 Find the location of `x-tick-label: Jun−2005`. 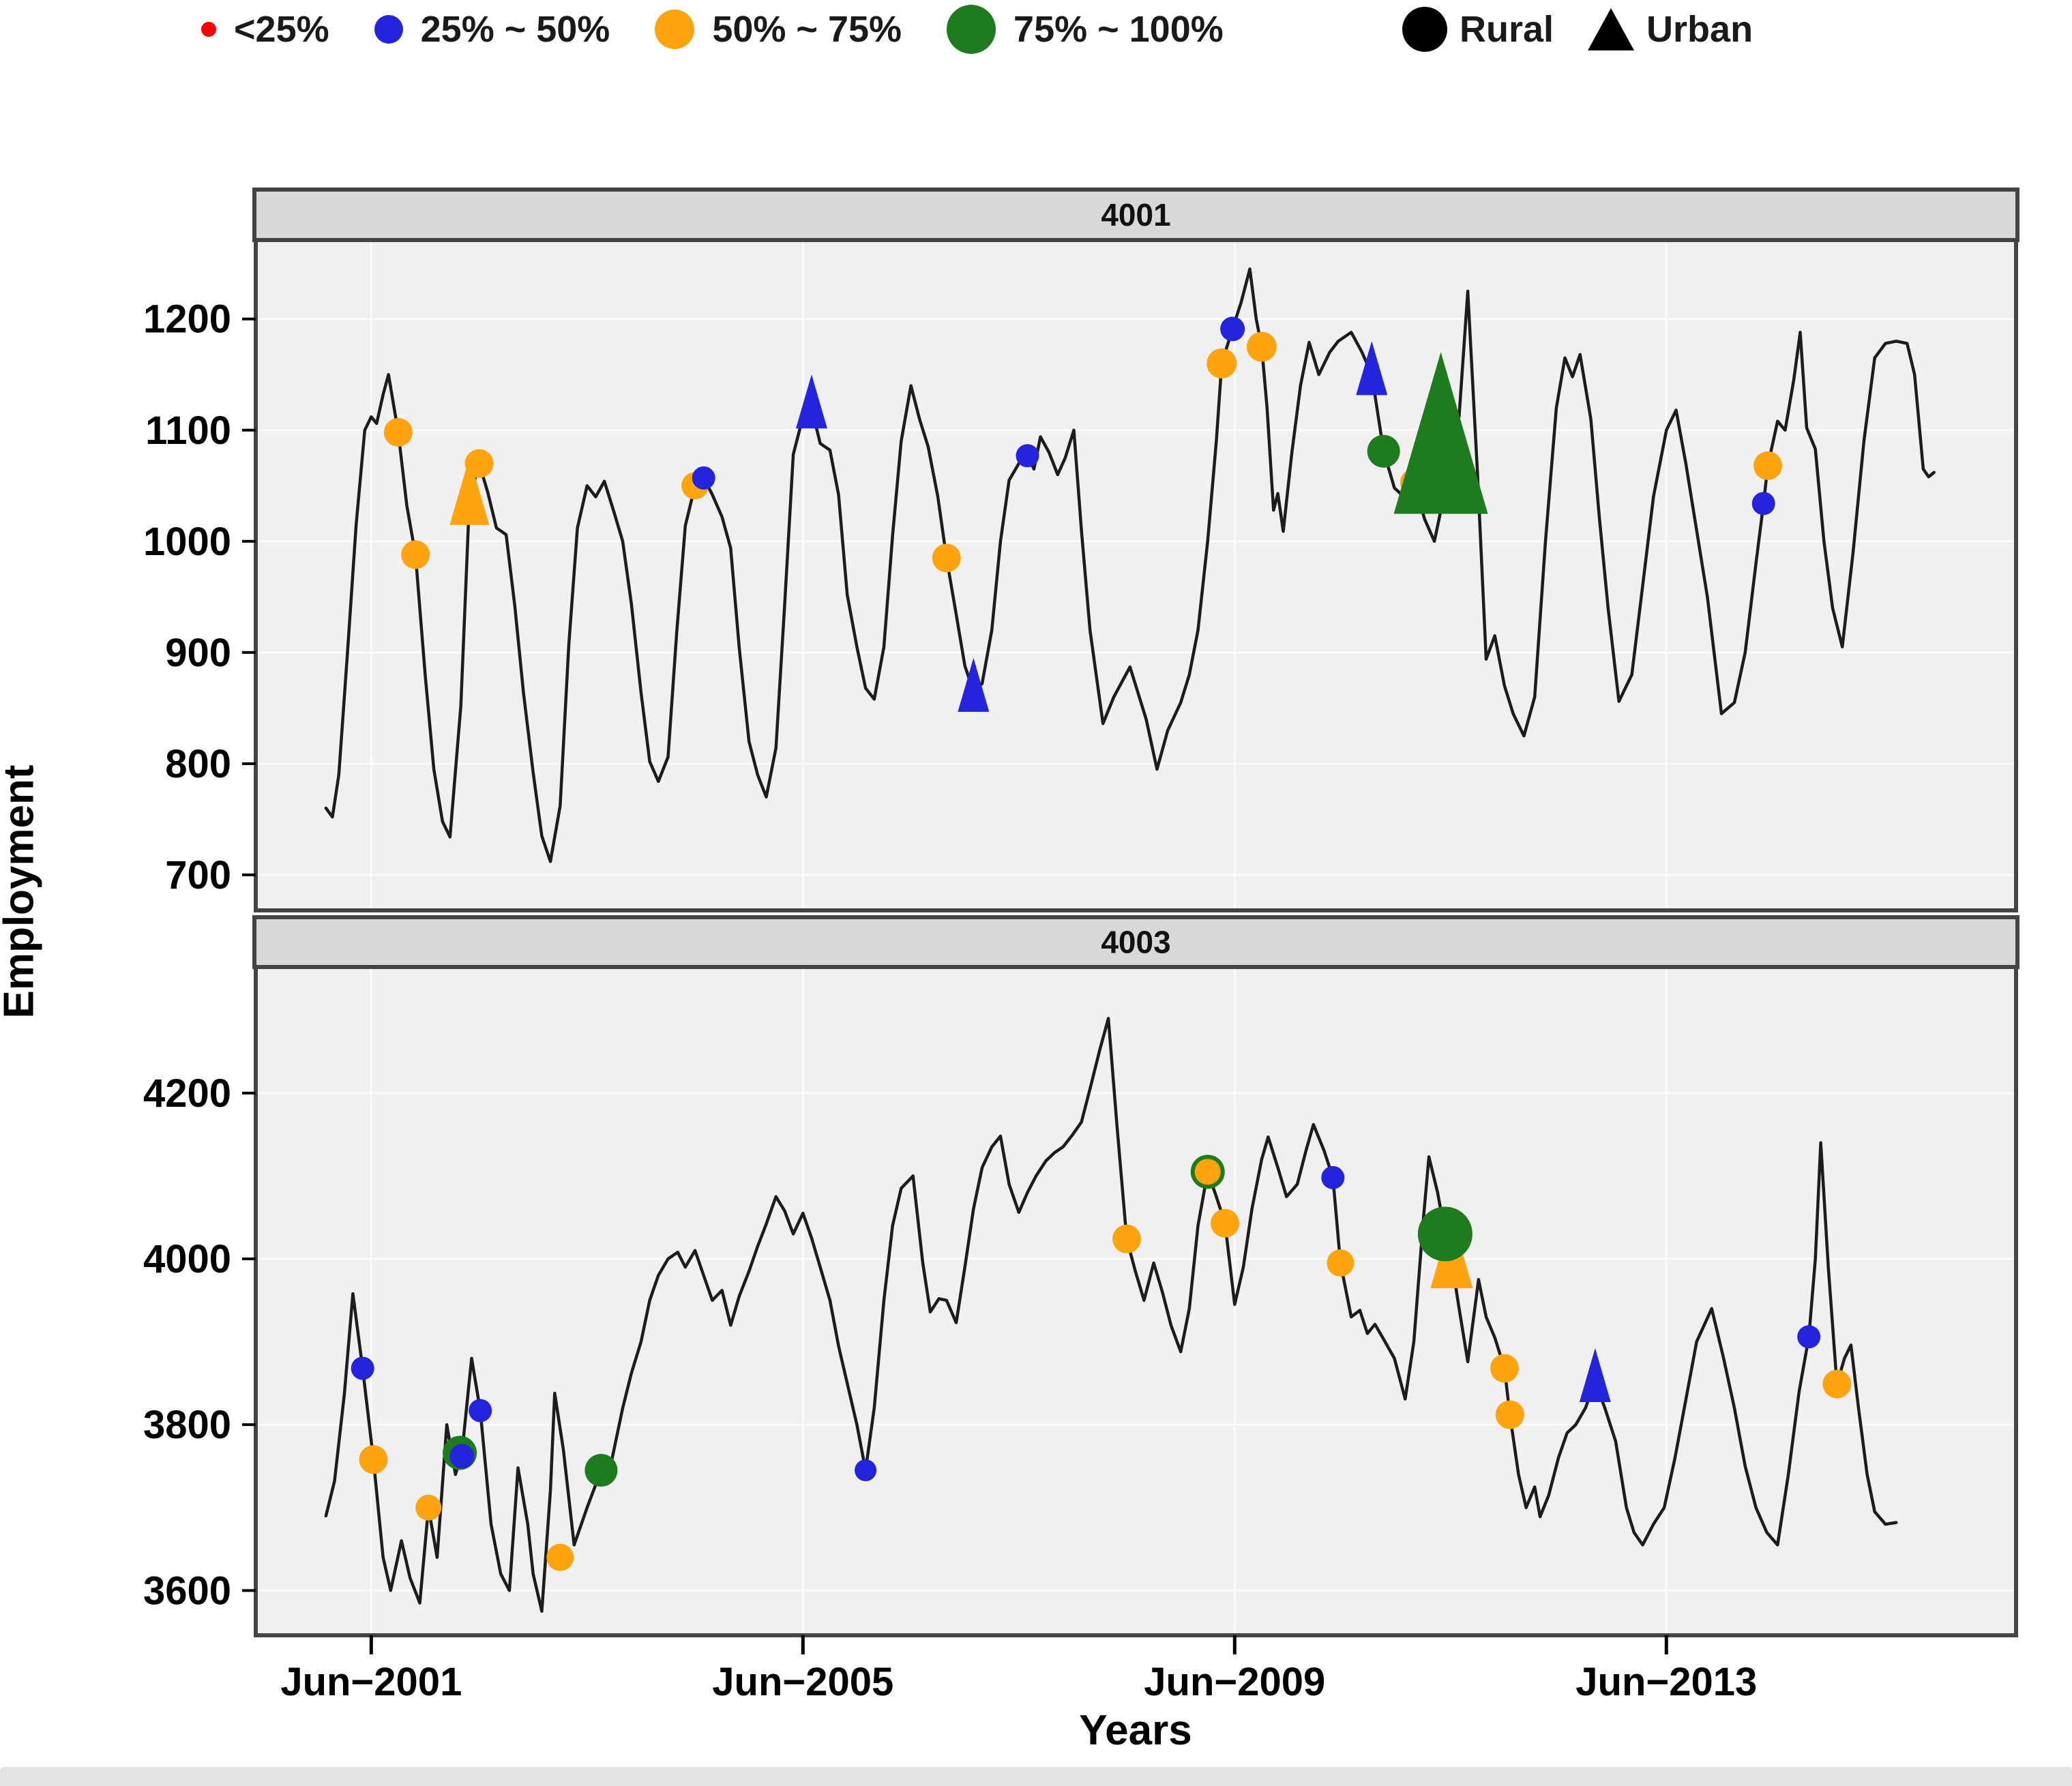

x-tick-label: Jun−2005 is located at coordinates (803, 1682).